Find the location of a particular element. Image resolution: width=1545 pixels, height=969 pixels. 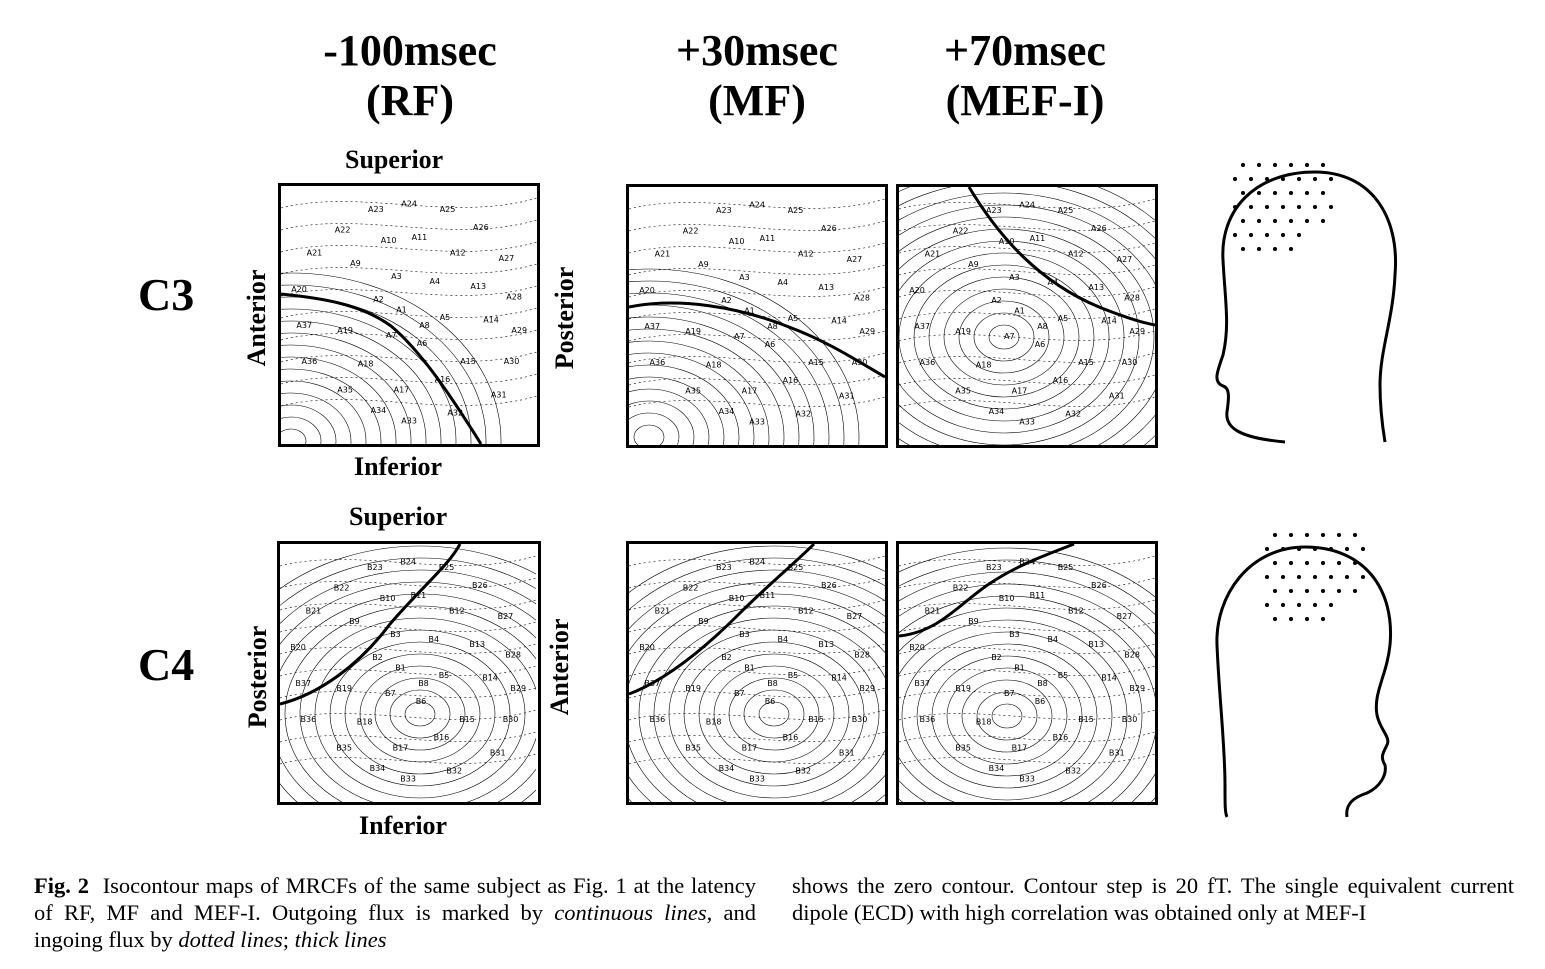

sensor-label: B3 is located at coordinates (744, 634).